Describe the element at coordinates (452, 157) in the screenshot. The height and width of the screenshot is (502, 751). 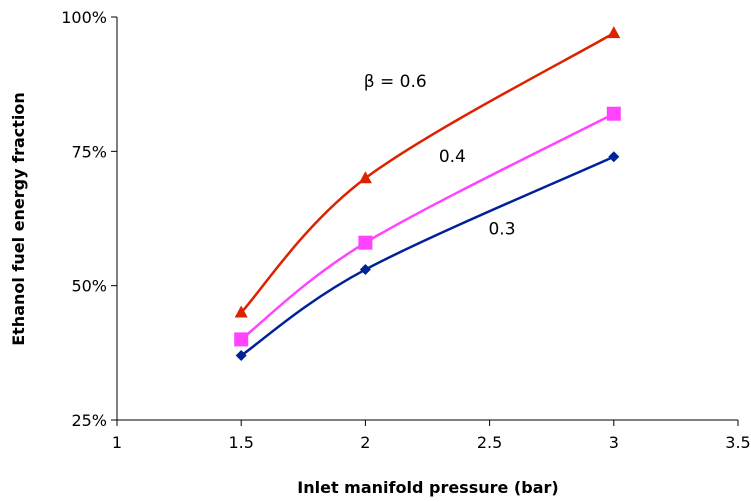
I see `series-label: 0.4` at that location.